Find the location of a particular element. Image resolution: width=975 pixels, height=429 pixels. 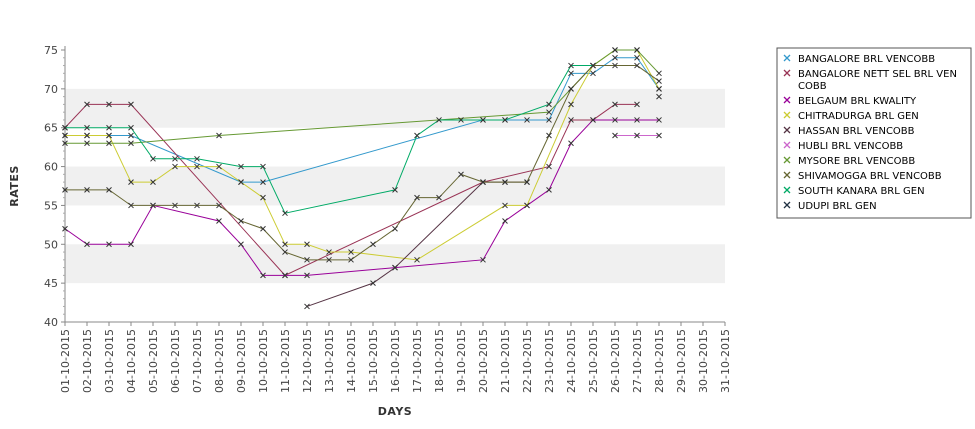

x-tick-label: 11-10-2015 is located at coordinates (285, 361).